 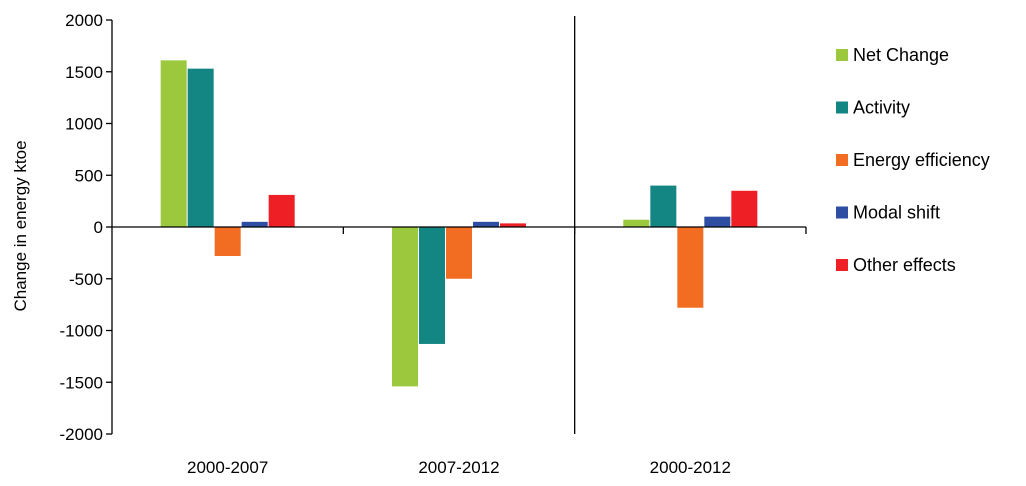 What do you see at coordinates (842, 212) in the screenshot?
I see `legend-swatch-modal-shift` at bounding box center [842, 212].